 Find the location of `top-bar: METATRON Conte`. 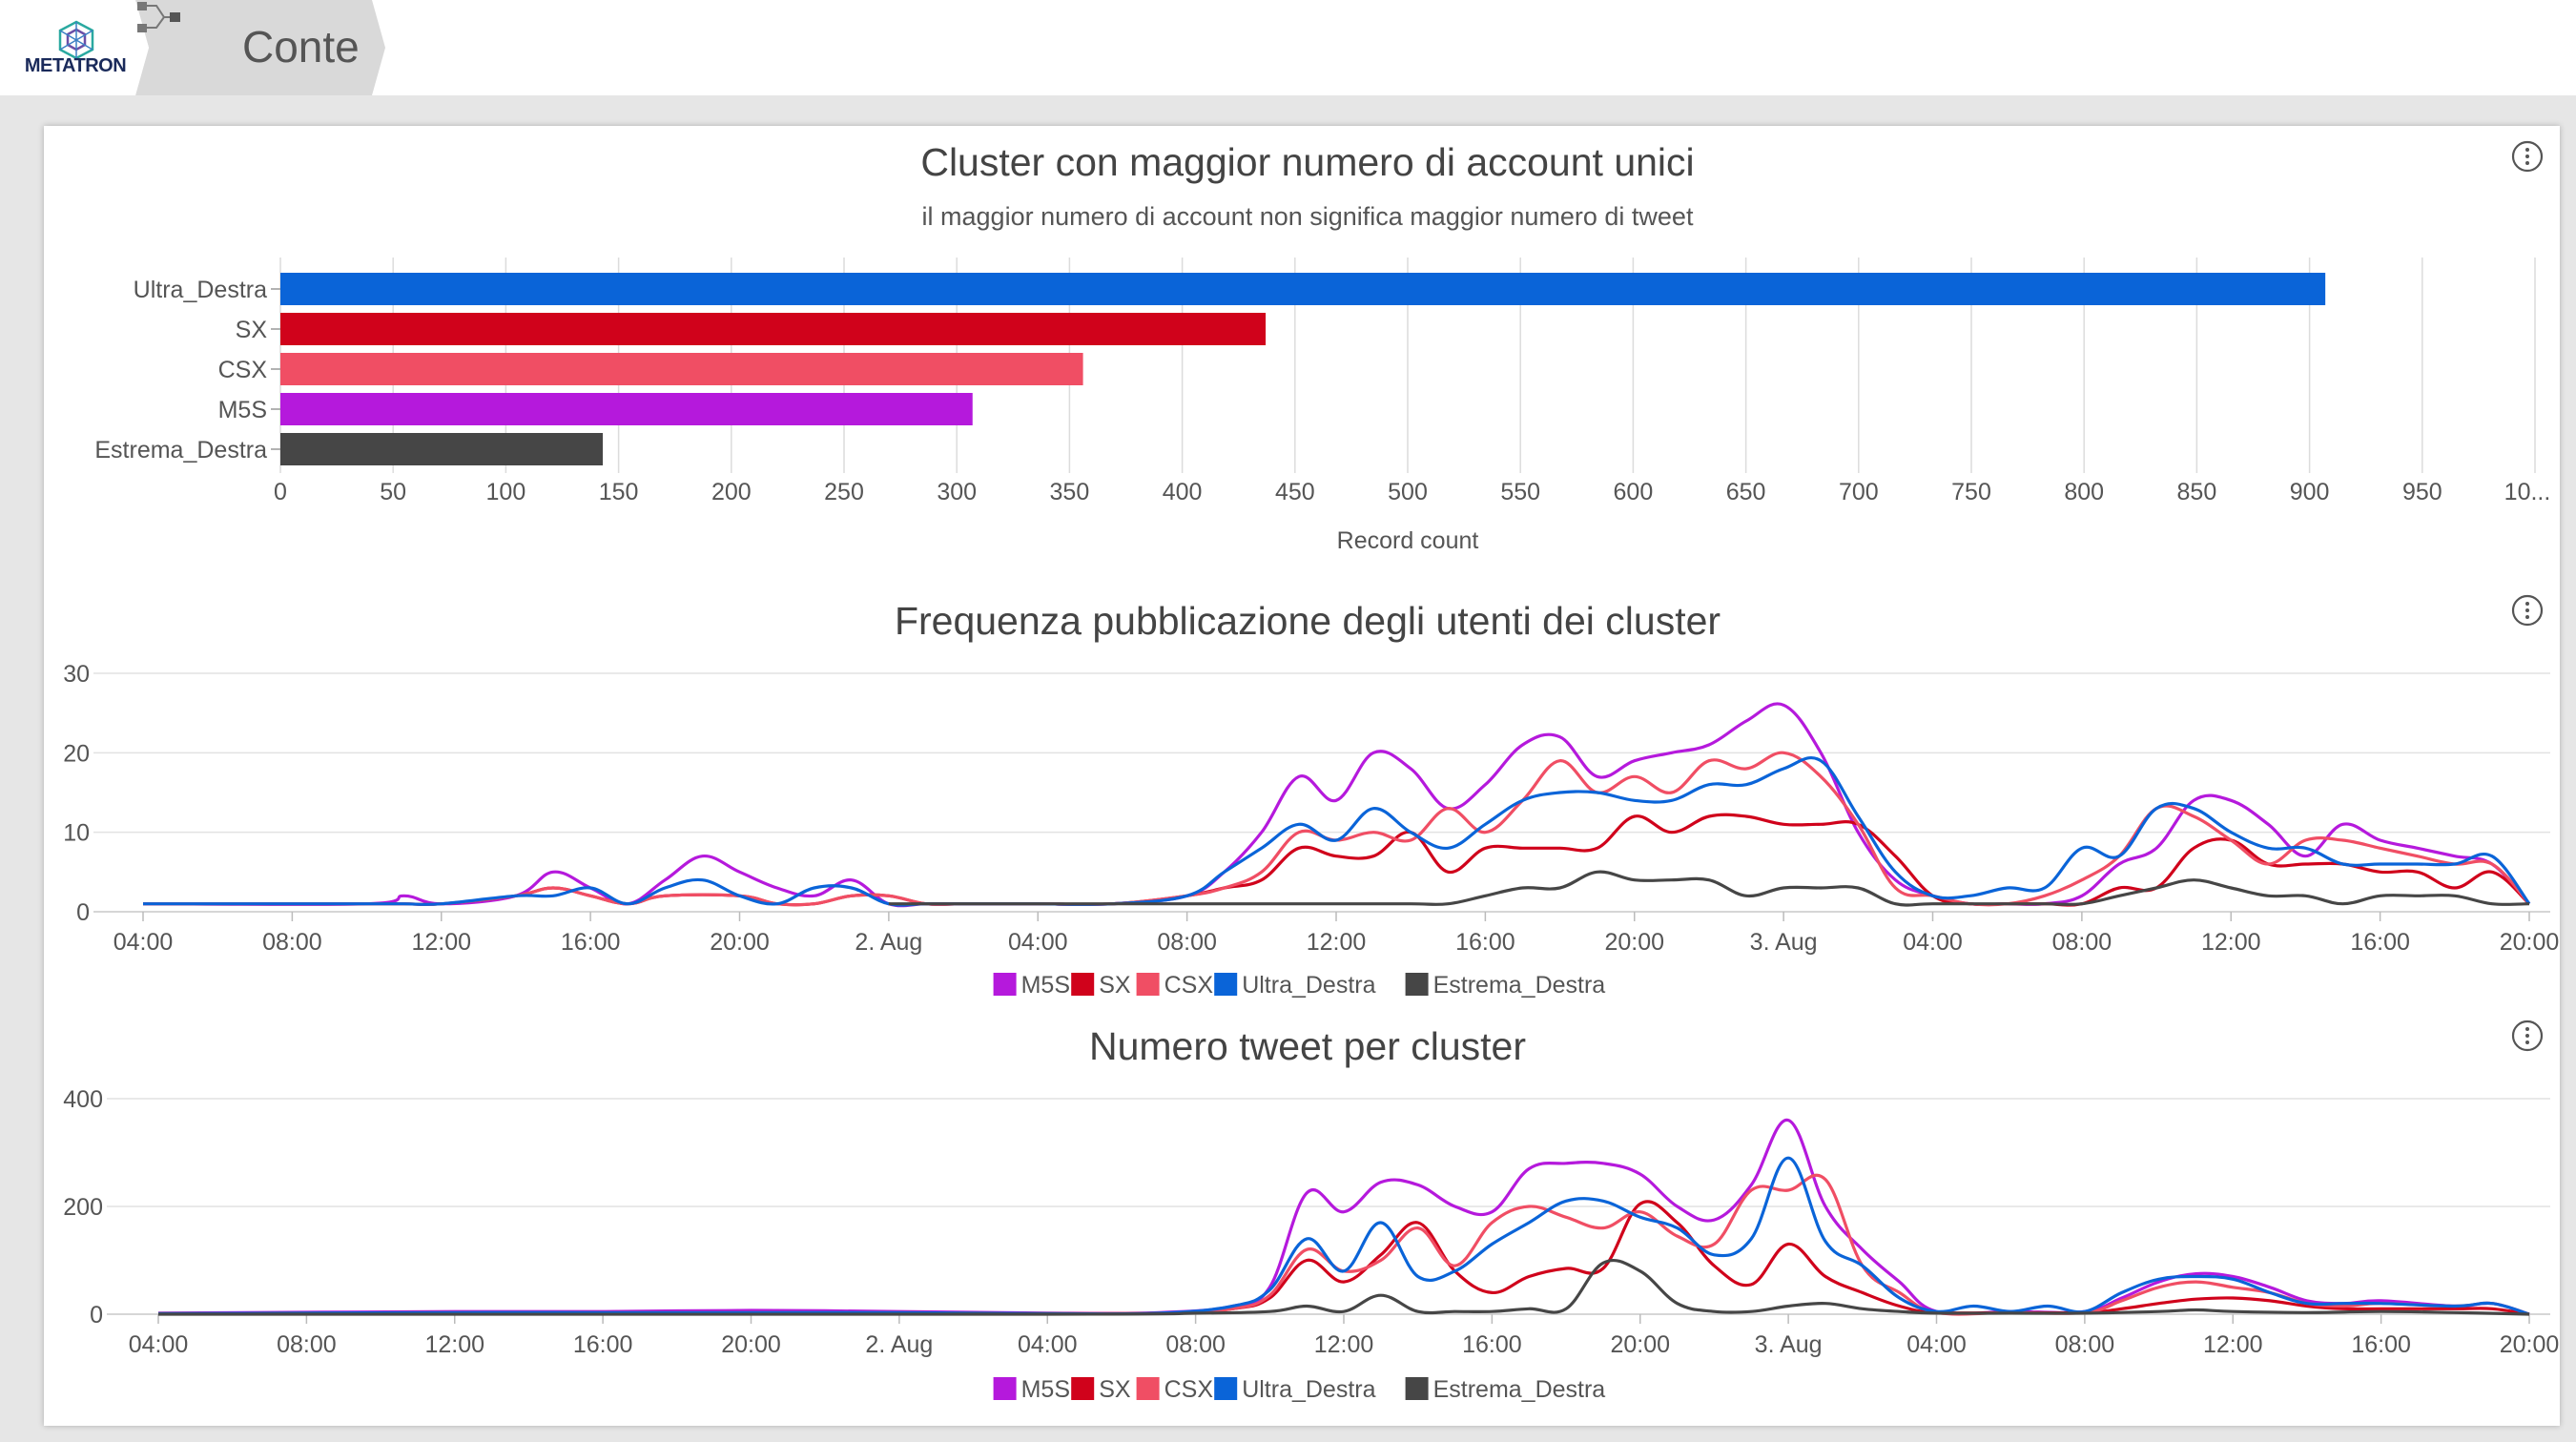

top-bar: METATRON Conte is located at coordinates (1288, 47).